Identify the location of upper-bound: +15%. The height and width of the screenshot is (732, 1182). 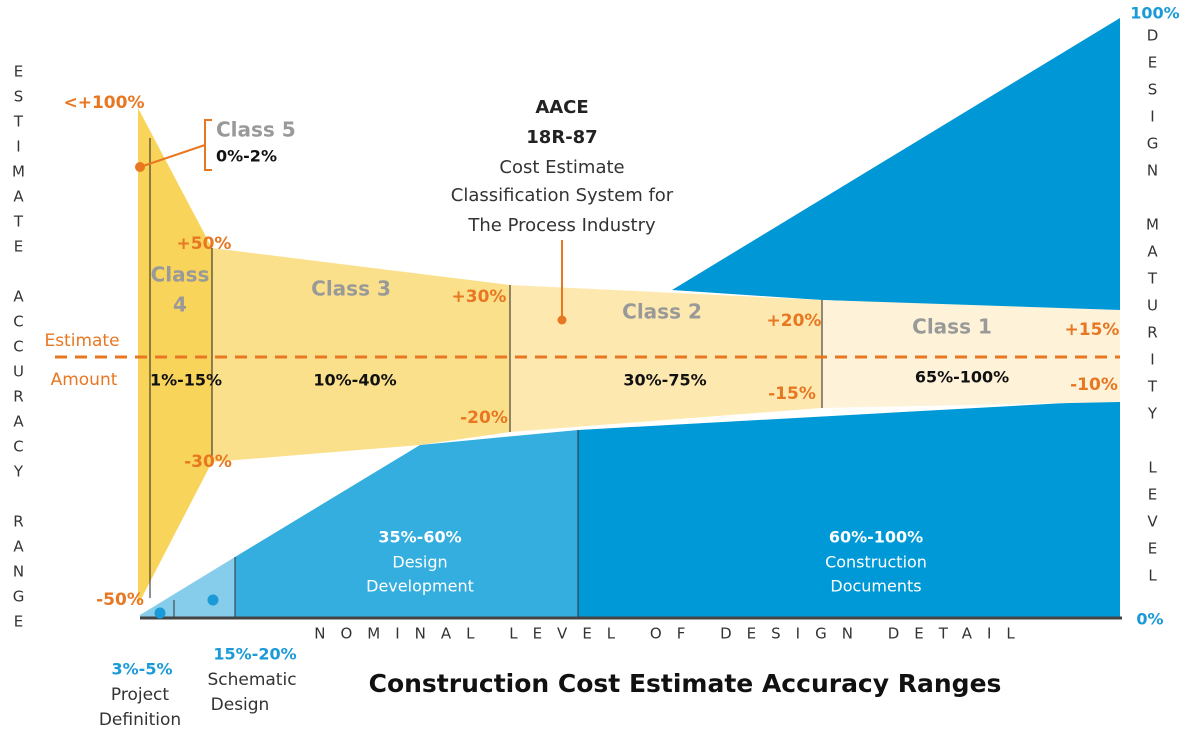
(1092, 330).